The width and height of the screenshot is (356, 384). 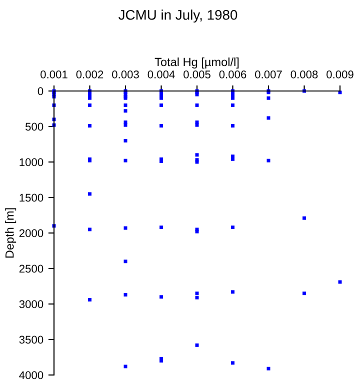 What do you see at coordinates (34, 126) in the screenshot?
I see `y-tick-label: 500` at bounding box center [34, 126].